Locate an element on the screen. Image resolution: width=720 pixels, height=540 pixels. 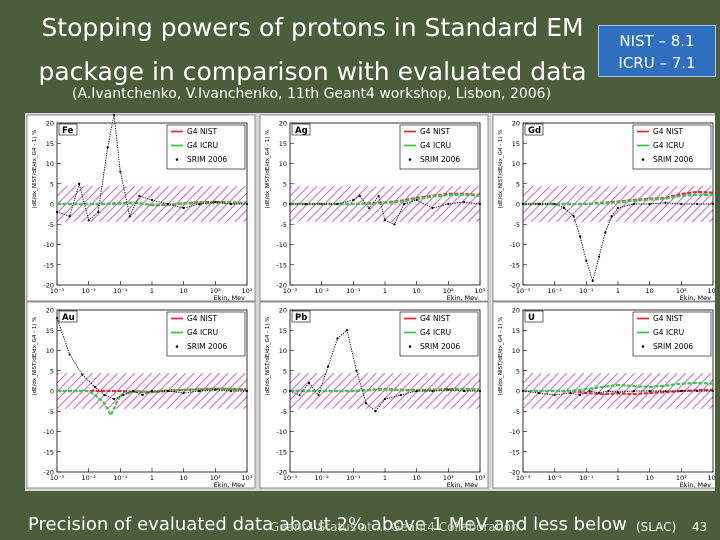
panel-gd-ytick-label: -10 is located at coordinates (514, 245).